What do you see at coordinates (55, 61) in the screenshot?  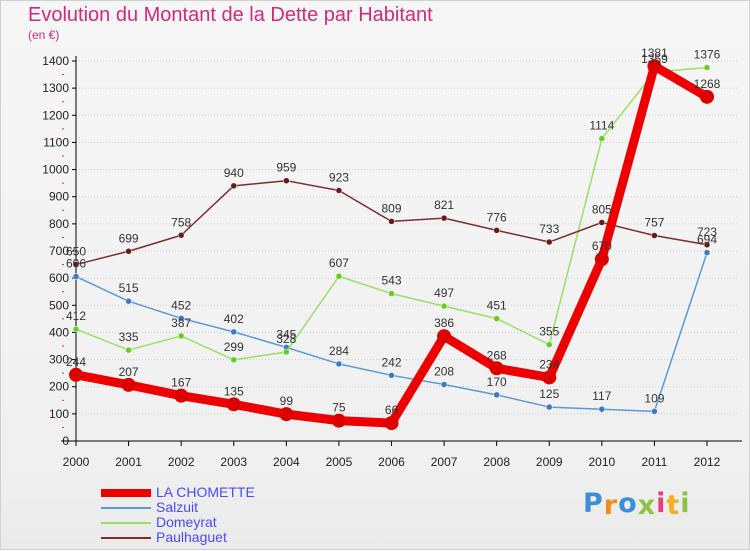 I see `y-tick-label: 1400` at bounding box center [55, 61].